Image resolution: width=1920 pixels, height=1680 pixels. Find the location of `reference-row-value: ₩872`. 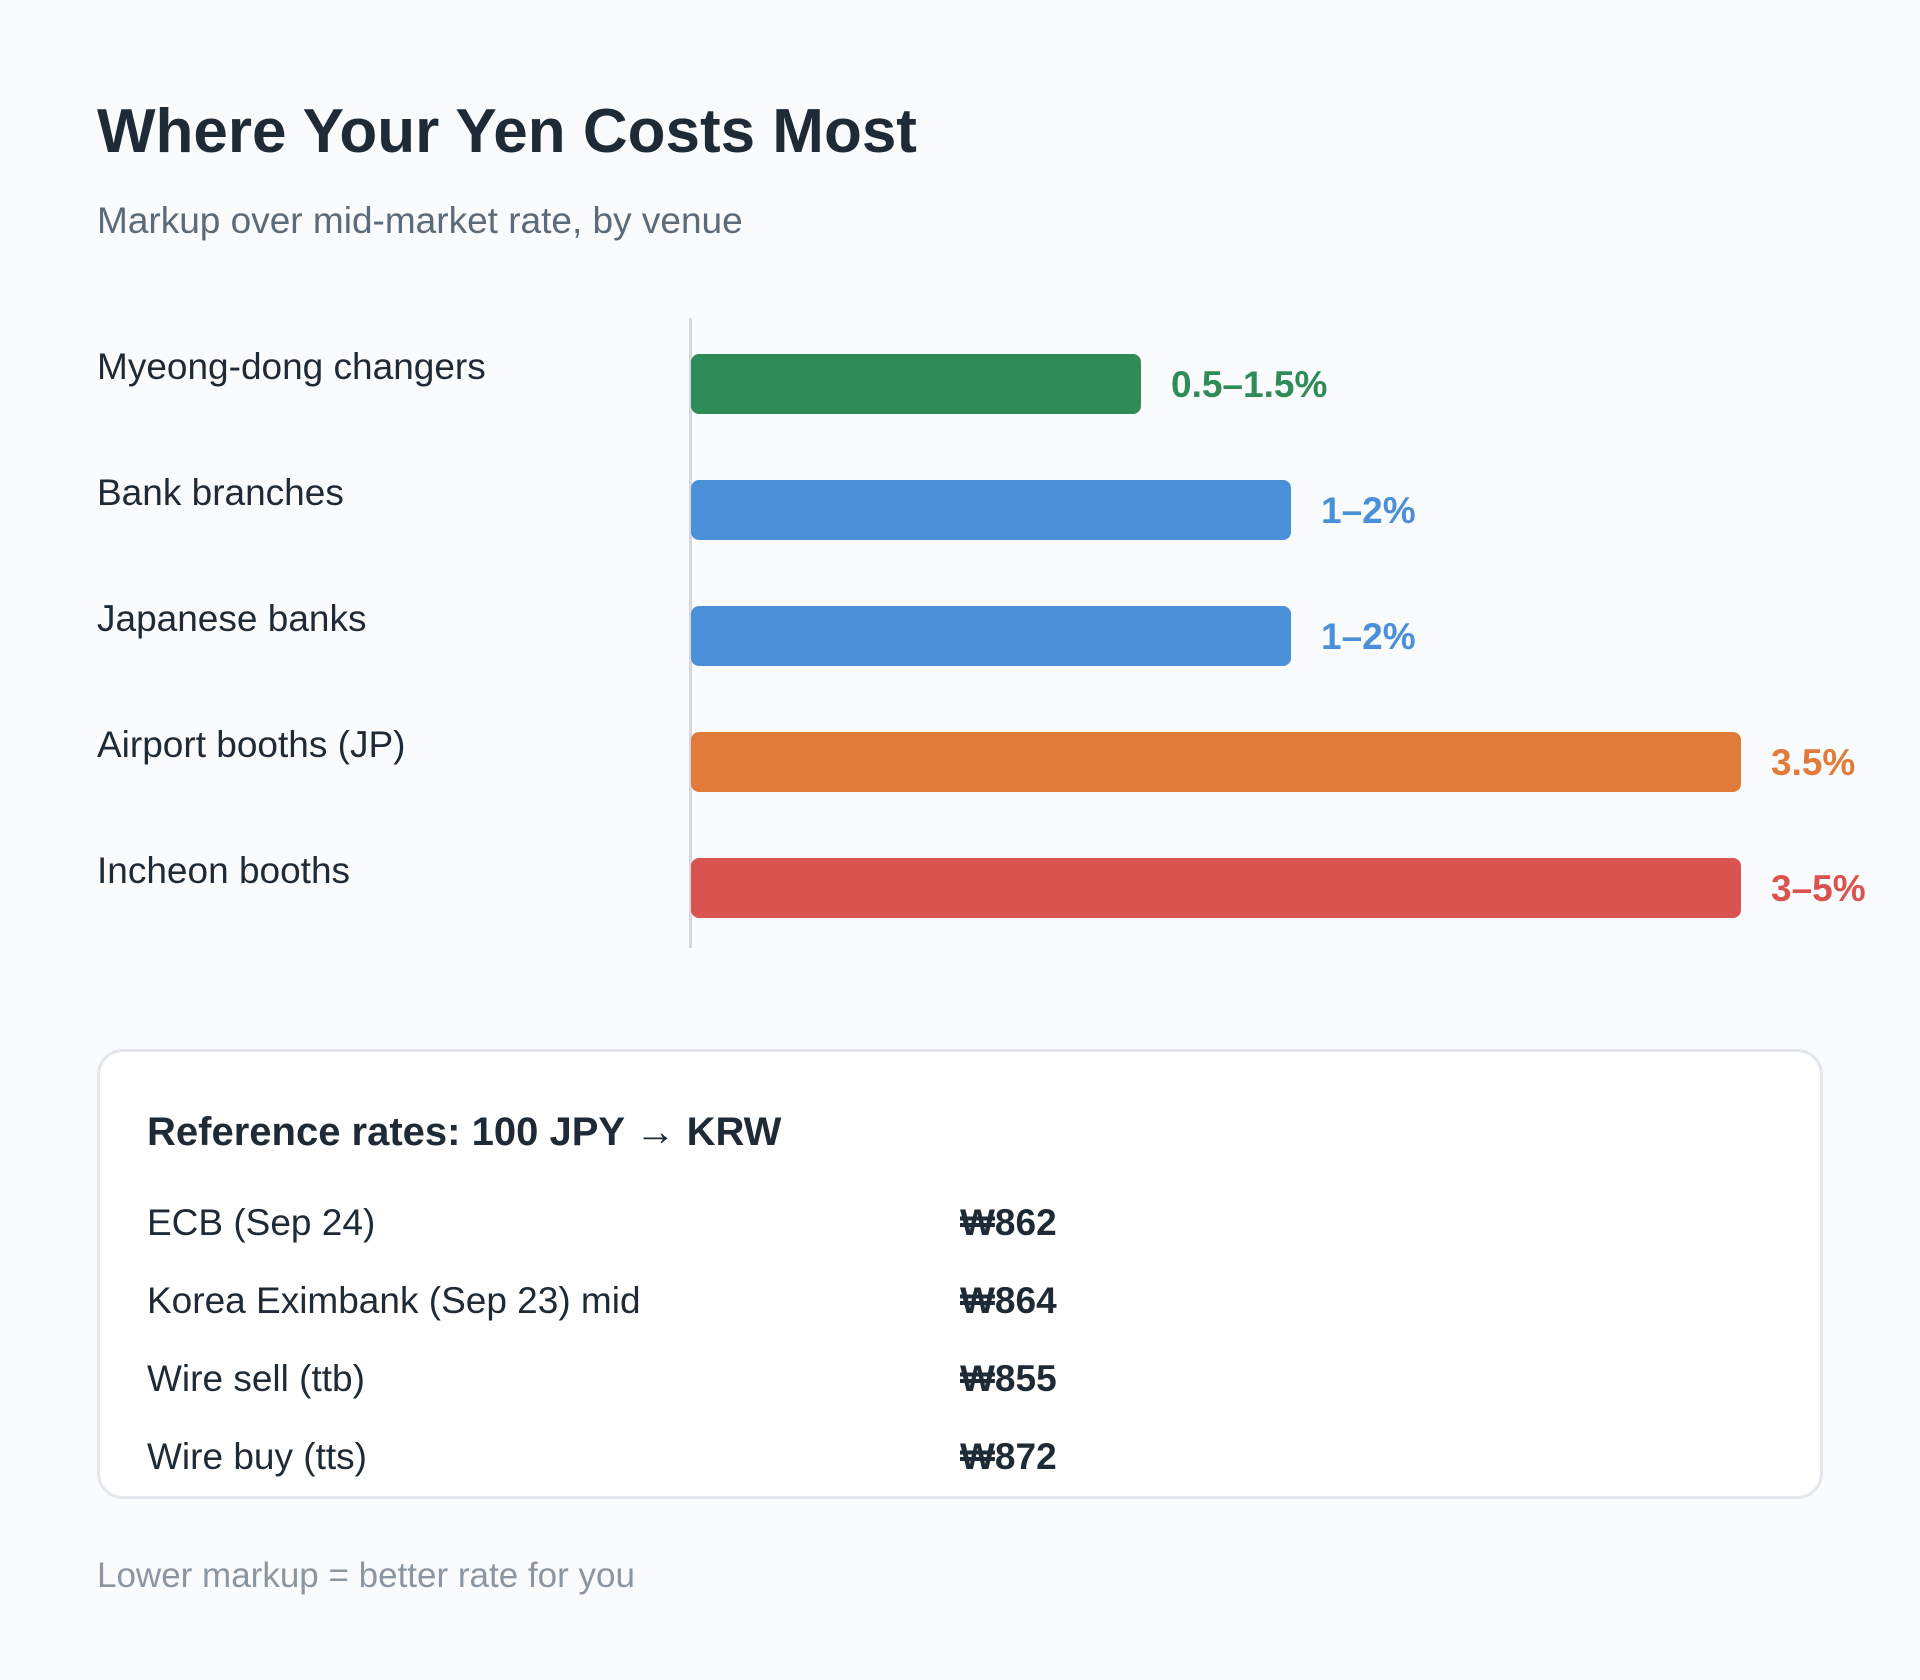

reference-row-value: ₩872 is located at coordinates (1008, 1456).